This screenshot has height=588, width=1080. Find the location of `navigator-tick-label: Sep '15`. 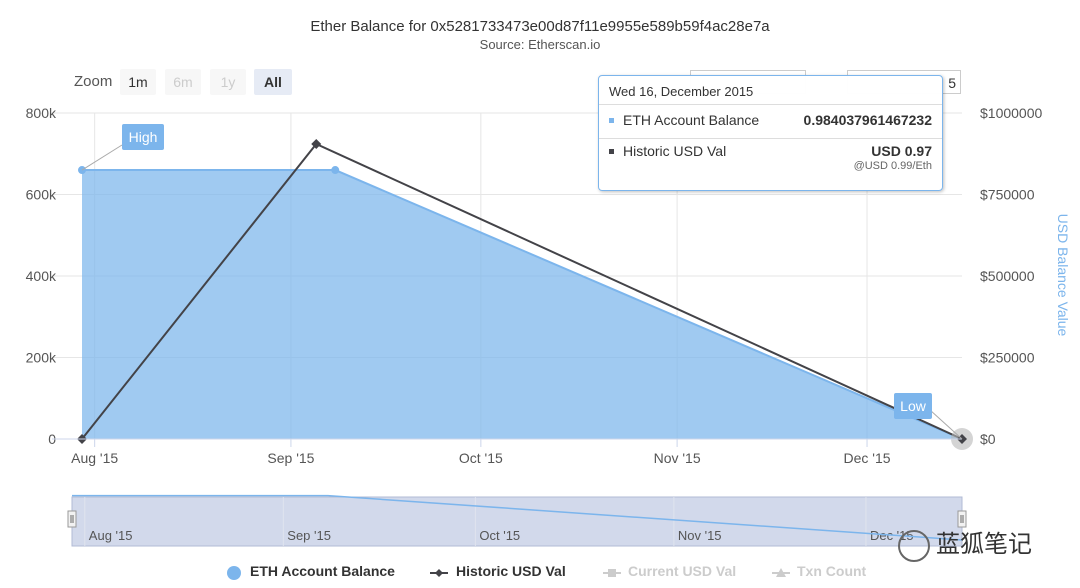

navigator-tick-label: Sep '15 is located at coordinates (309, 535).